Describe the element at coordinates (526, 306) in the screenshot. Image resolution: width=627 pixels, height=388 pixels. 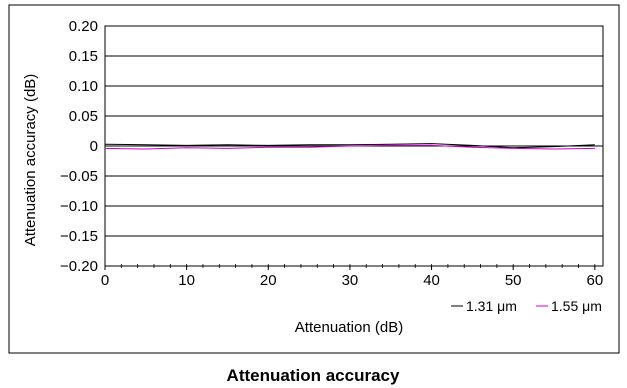
I see `legend: 1.31 μm 1.55 μm` at that location.